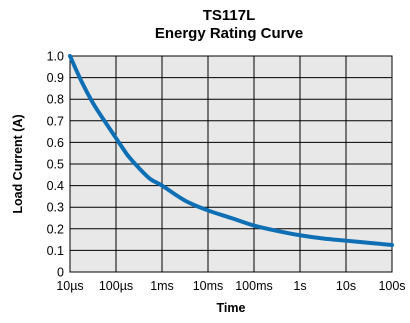 This screenshot has height=323, width=410. What do you see at coordinates (55, 57) in the screenshot?
I see `y-tick-label: 1.0` at bounding box center [55, 57].